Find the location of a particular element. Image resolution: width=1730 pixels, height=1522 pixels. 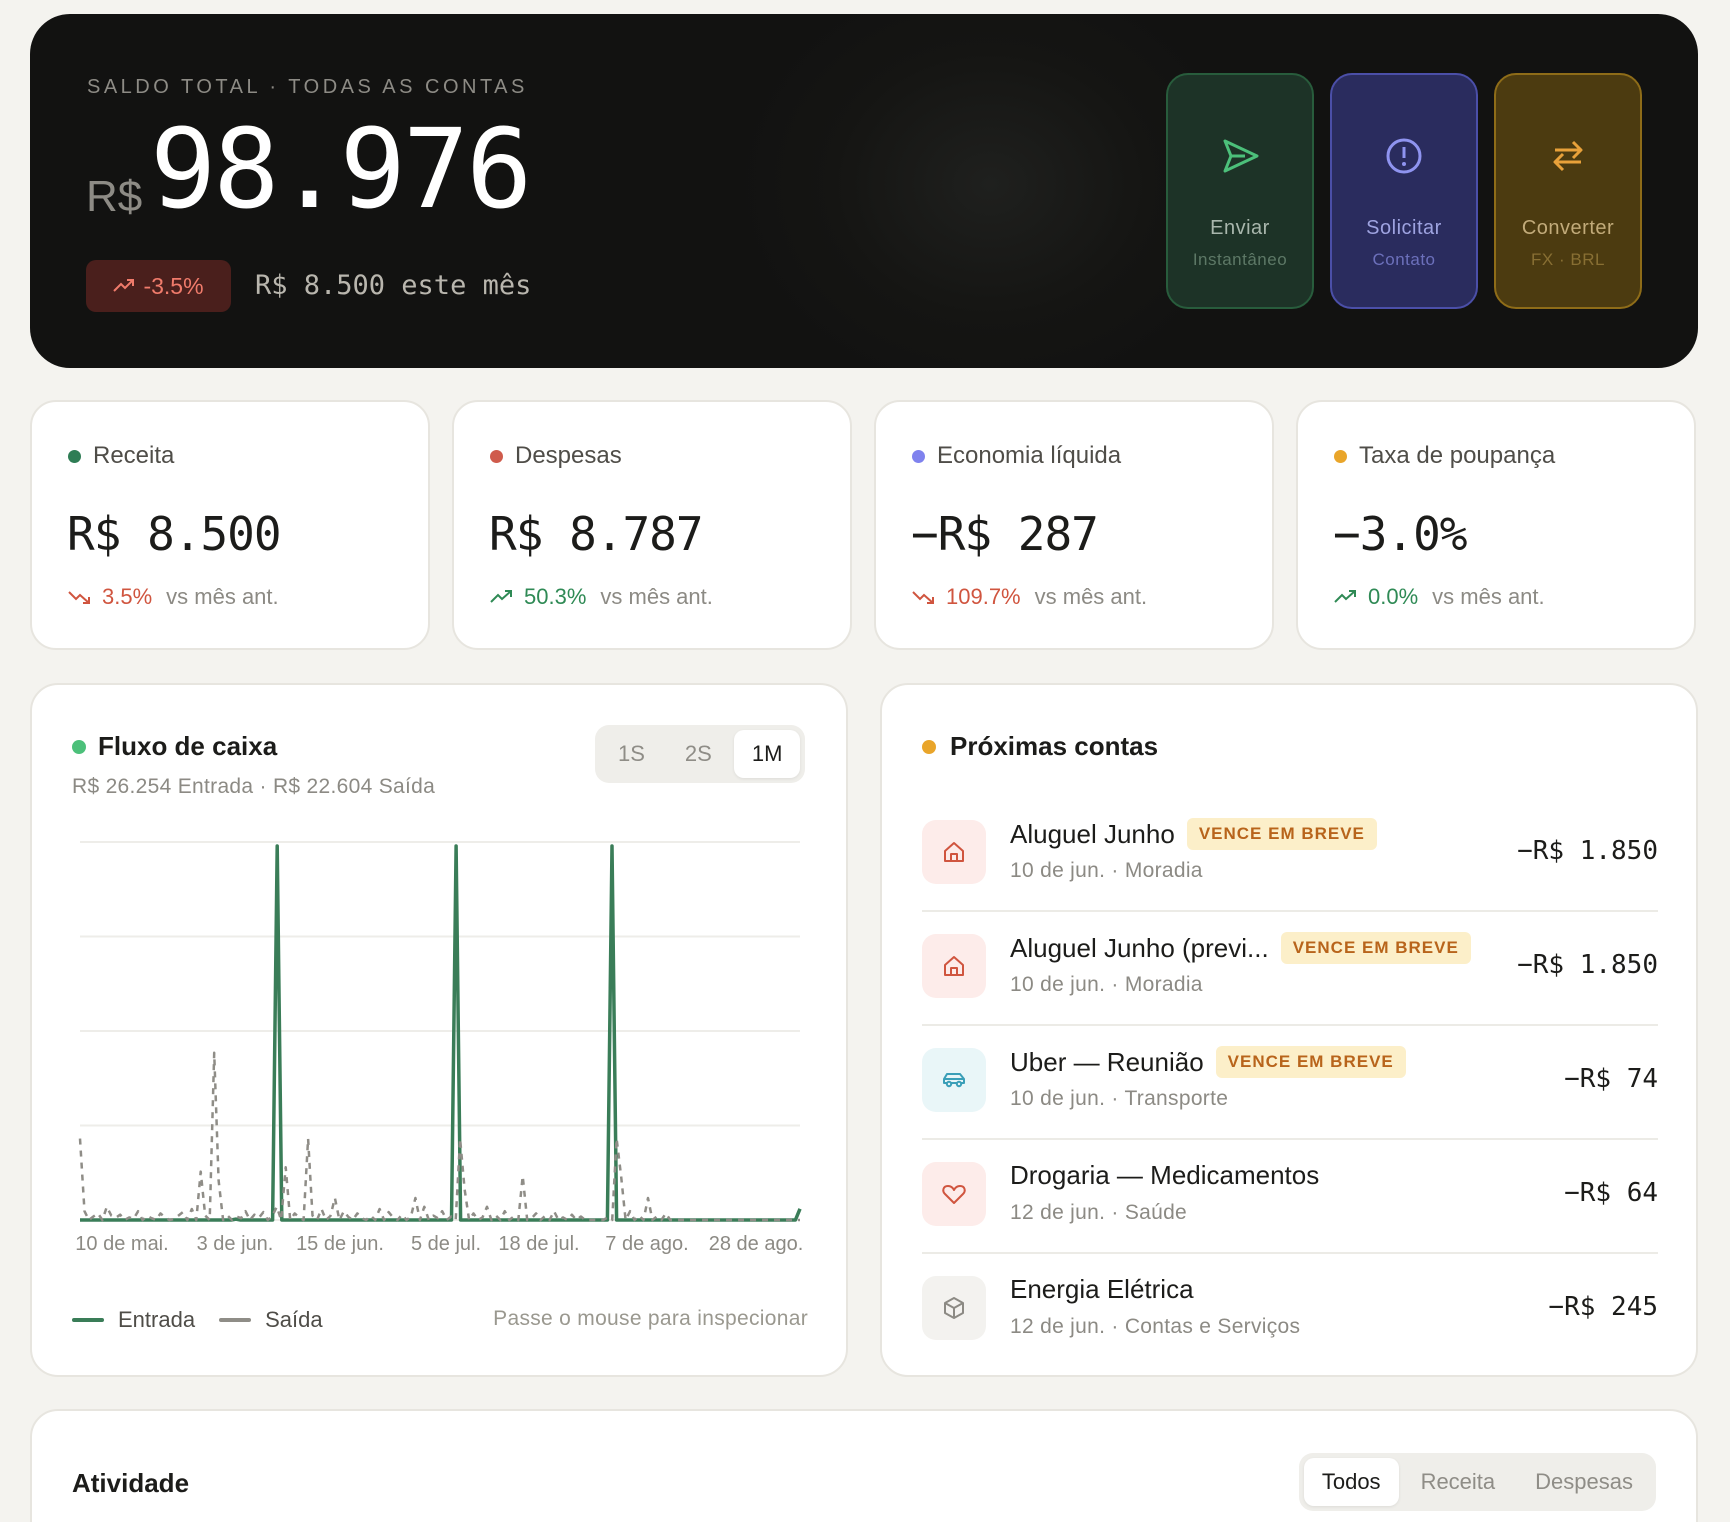

balance-kicker: SALDO TOTAL · TODAS AS CONTAS is located at coordinates (307, 87).